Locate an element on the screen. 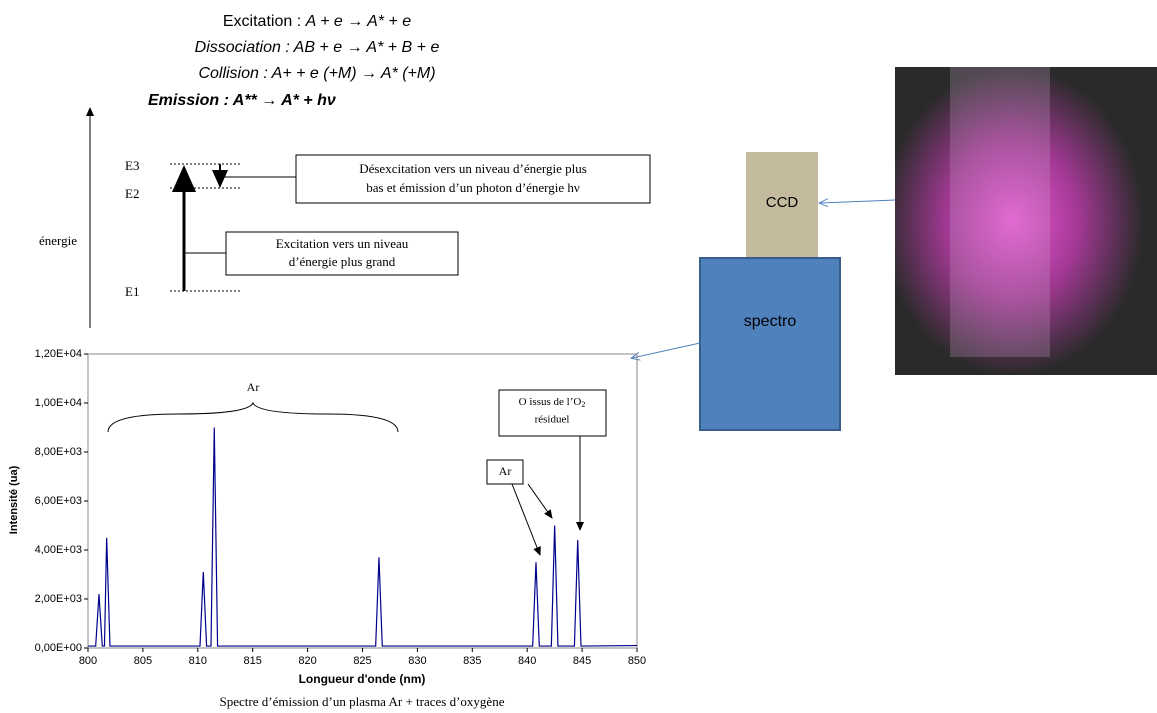 This screenshot has width=1157, height=713. y-tick-label: 1,00E+04 is located at coordinates (58, 403).